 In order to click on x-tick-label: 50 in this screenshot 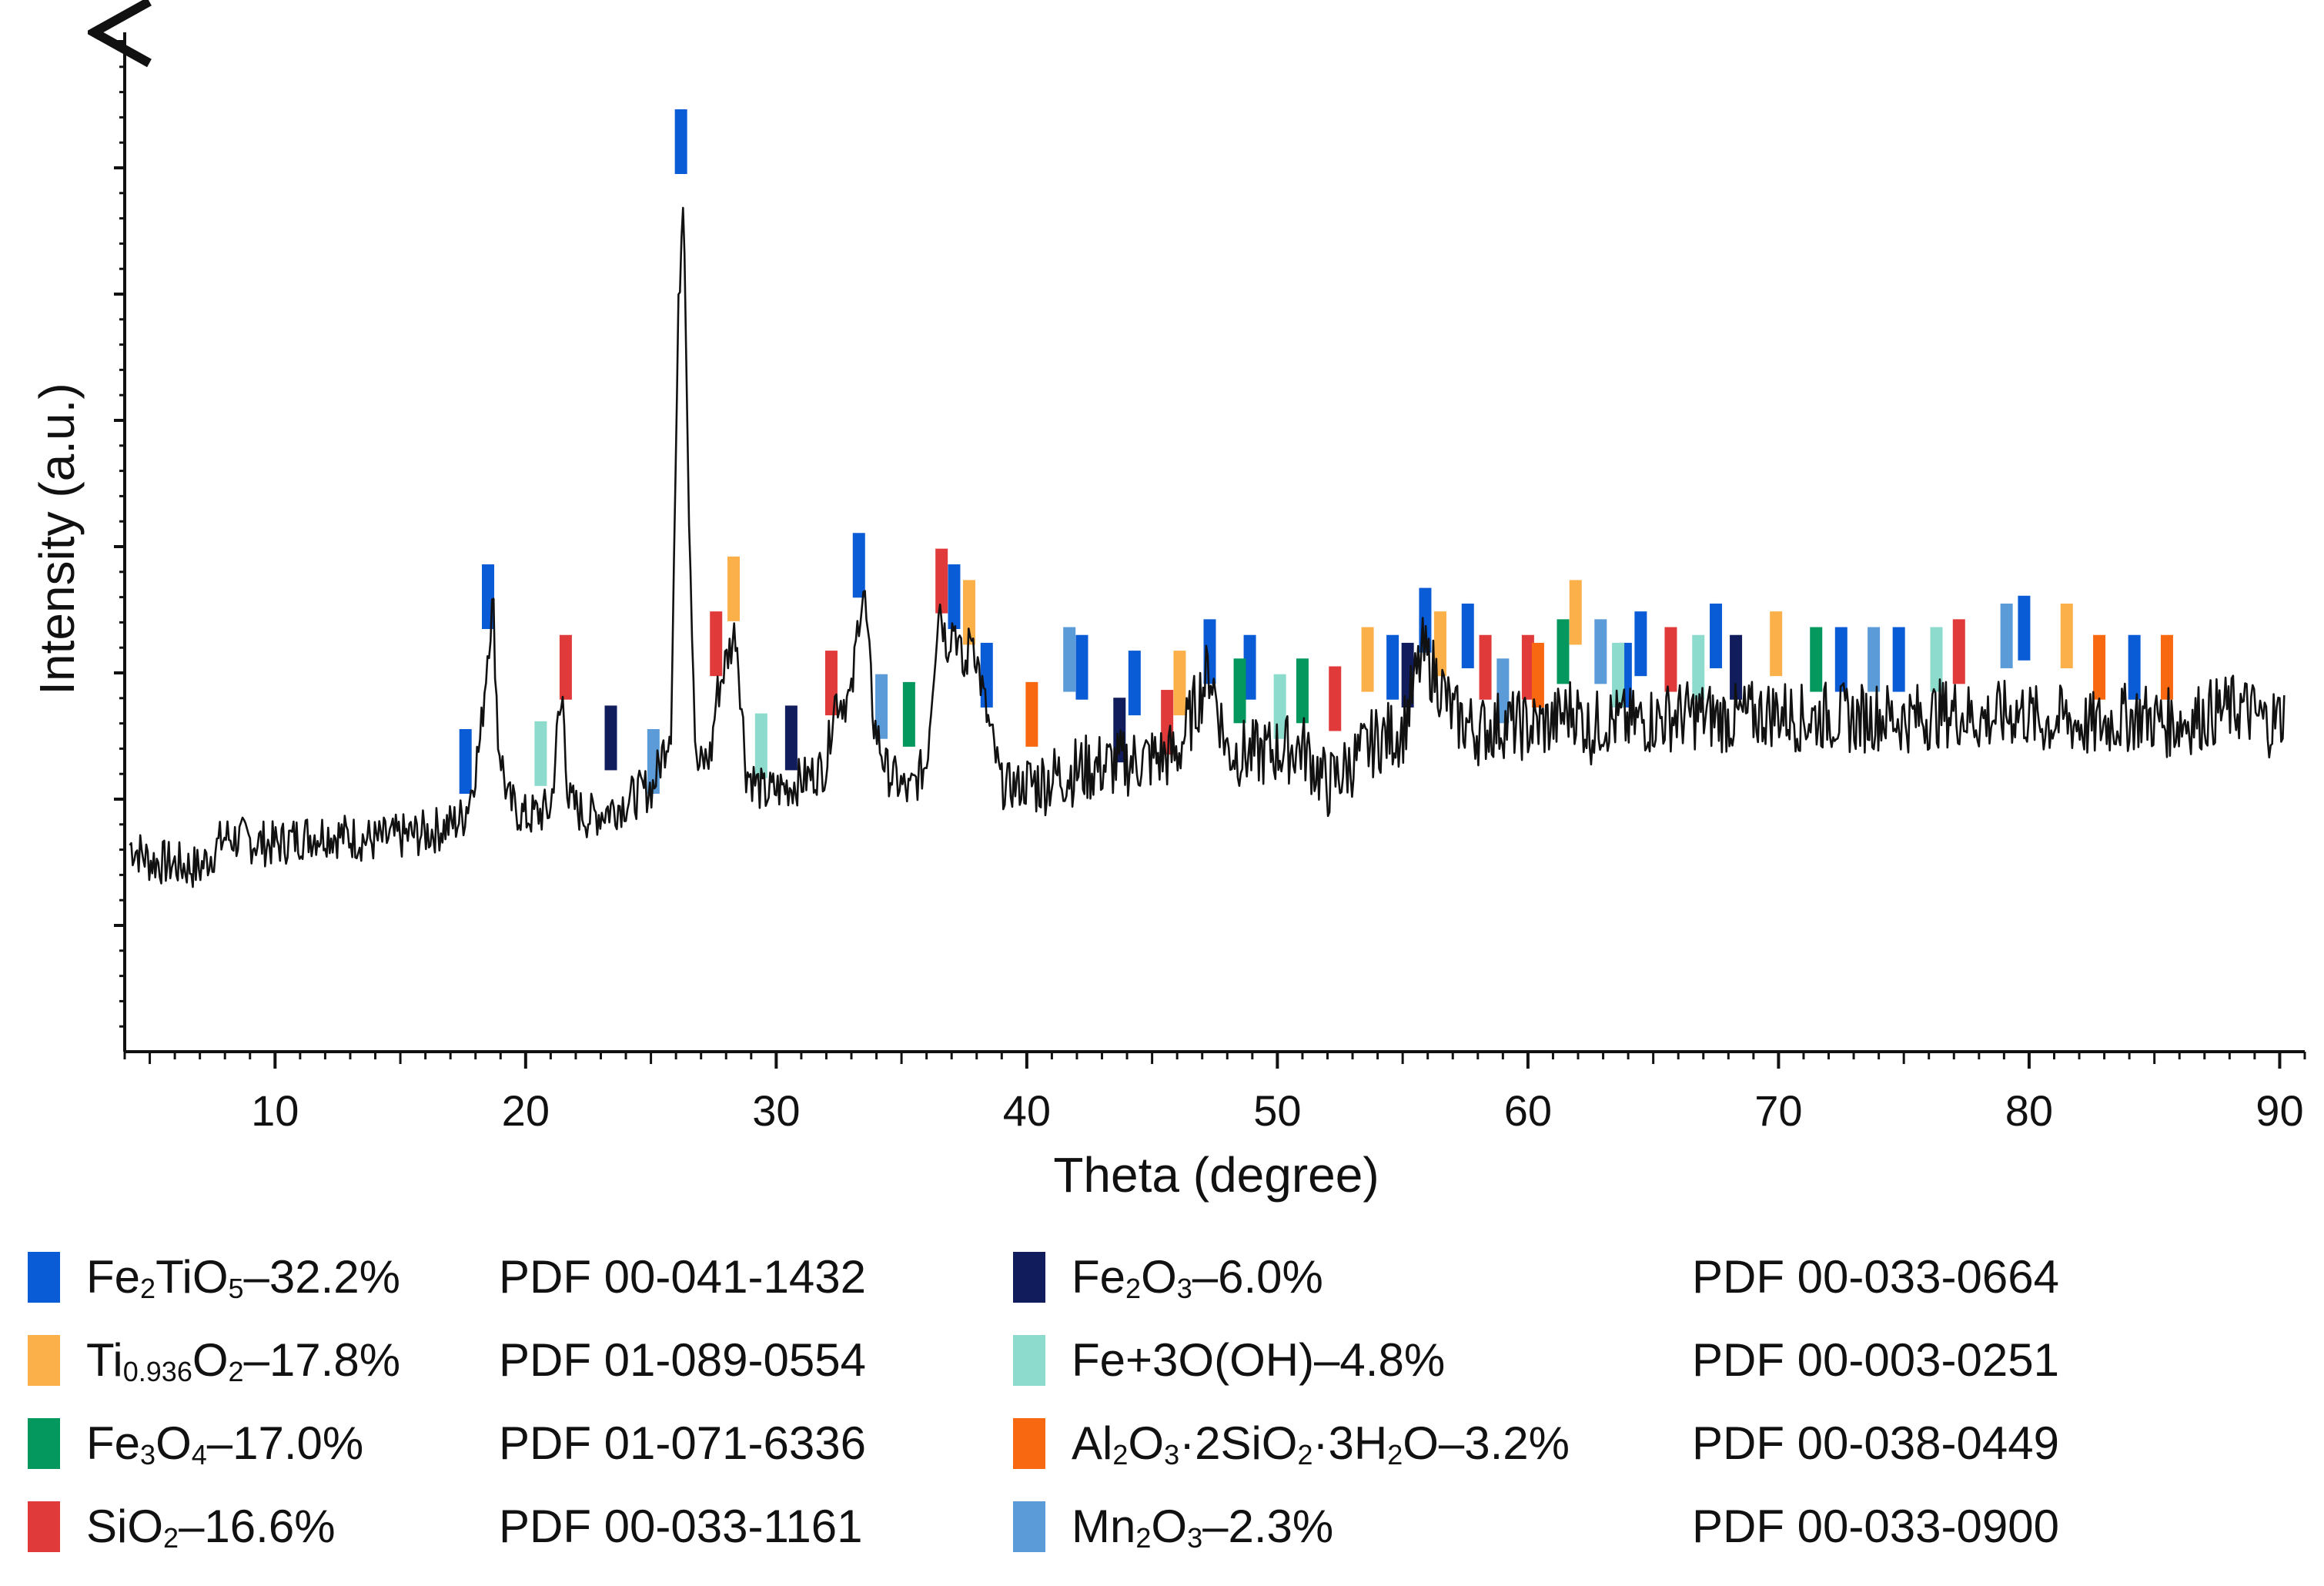, I will do `click(1277, 1110)`.